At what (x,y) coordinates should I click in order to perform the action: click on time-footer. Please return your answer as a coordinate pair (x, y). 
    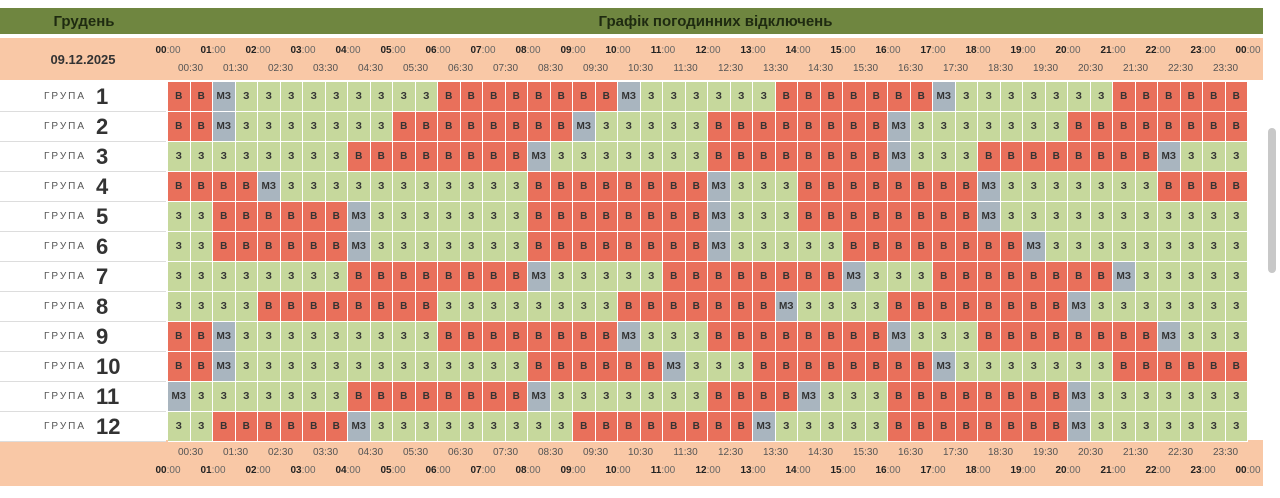
    Looking at the image, I should click on (631, 463).